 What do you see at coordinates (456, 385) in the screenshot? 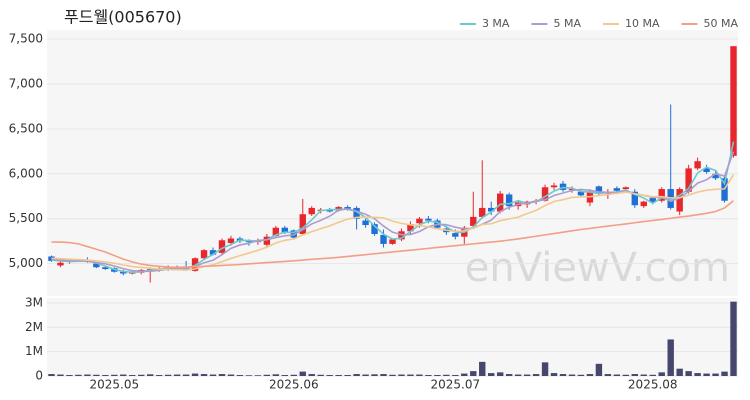
I see `x-tick-label: 2025.07` at bounding box center [456, 385].